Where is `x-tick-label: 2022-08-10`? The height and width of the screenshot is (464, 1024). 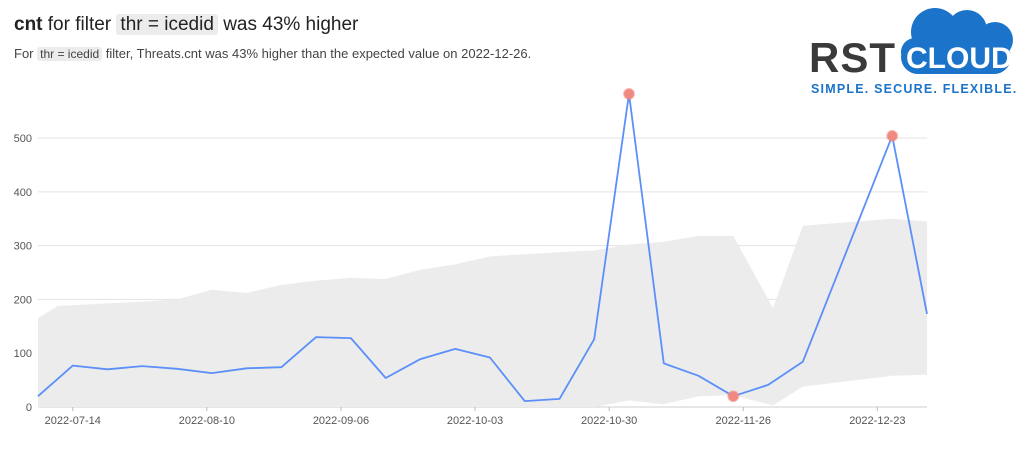
x-tick-label: 2022-08-10 is located at coordinates (207, 421).